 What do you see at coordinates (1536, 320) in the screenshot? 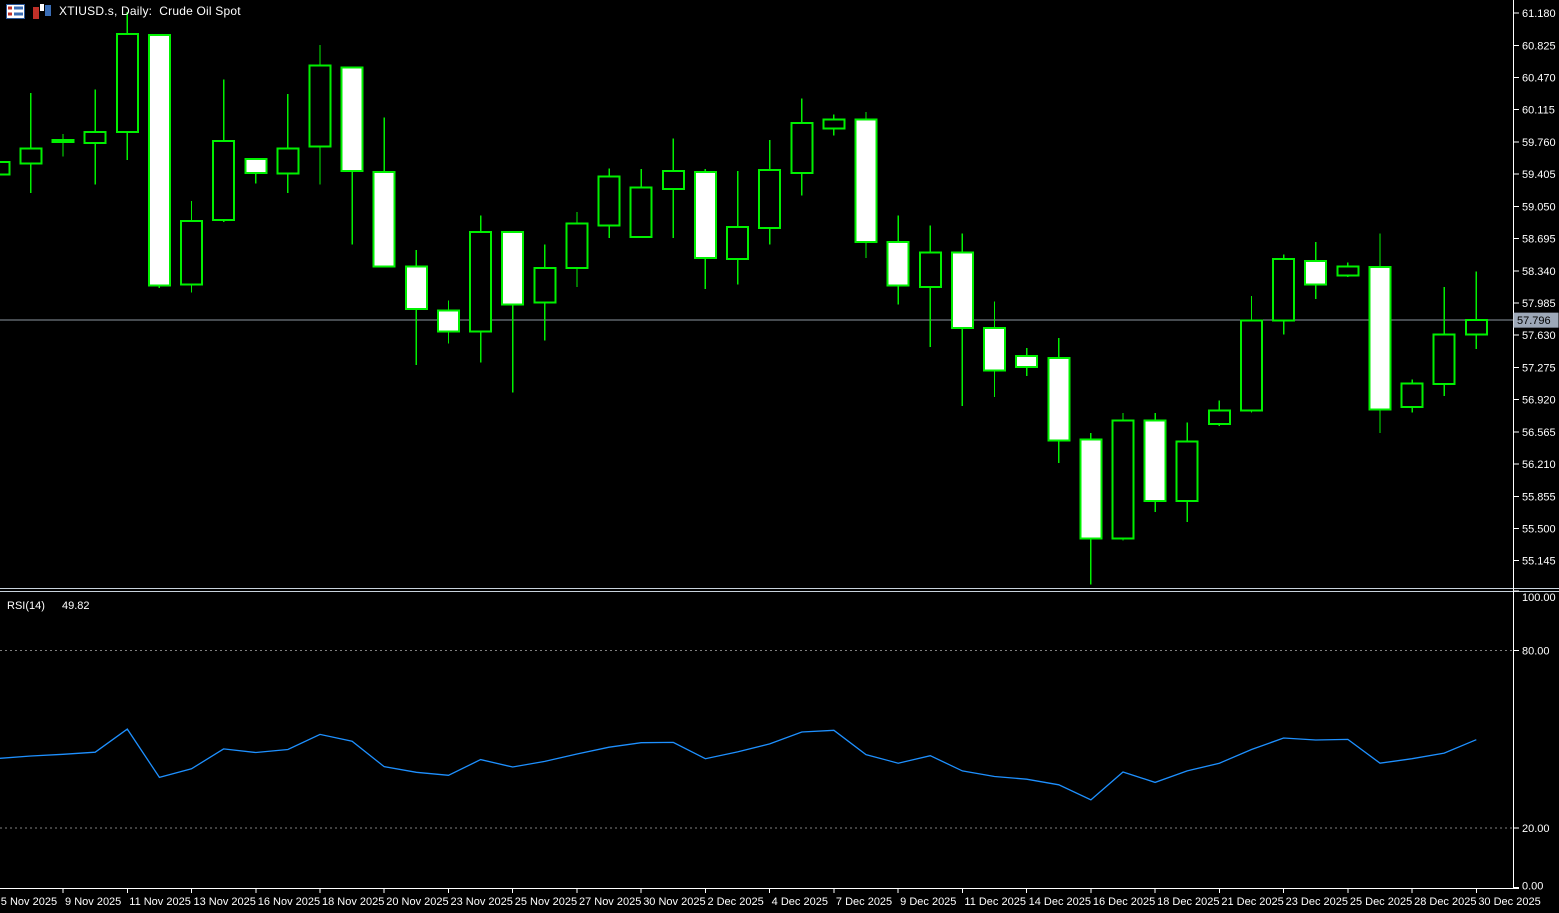
I see `current-price-badge` at bounding box center [1536, 320].